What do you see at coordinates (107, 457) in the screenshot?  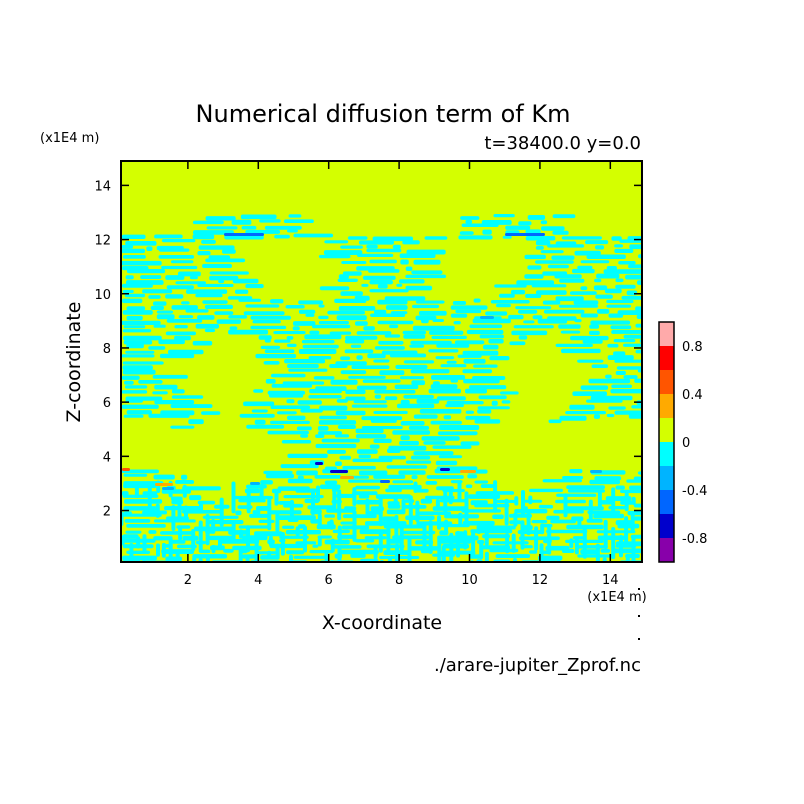 I see `y-tick-label: 4` at bounding box center [107, 457].